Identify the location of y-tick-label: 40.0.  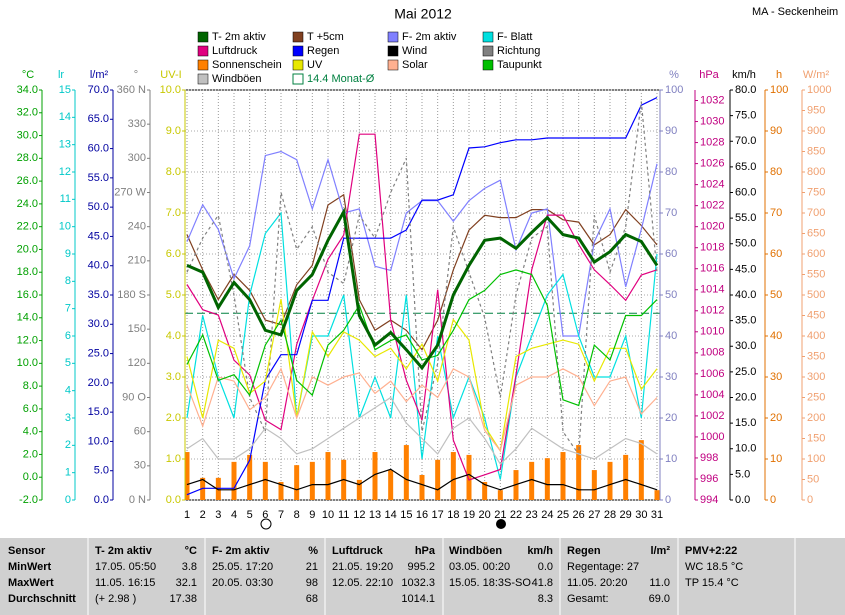
(745, 295).